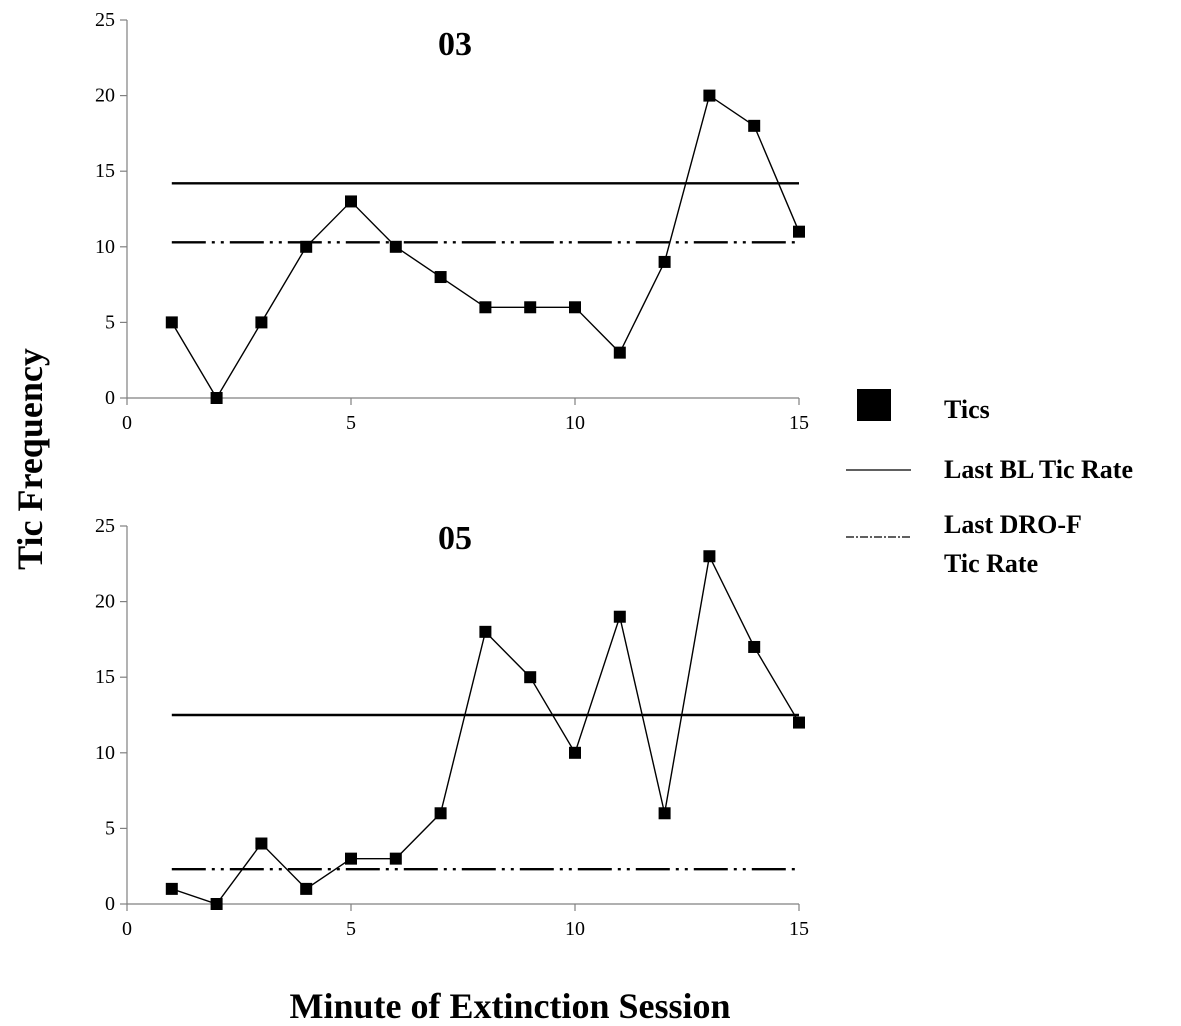  Describe the element at coordinates (455, 44) in the screenshot. I see `panel-title: 03` at that location.